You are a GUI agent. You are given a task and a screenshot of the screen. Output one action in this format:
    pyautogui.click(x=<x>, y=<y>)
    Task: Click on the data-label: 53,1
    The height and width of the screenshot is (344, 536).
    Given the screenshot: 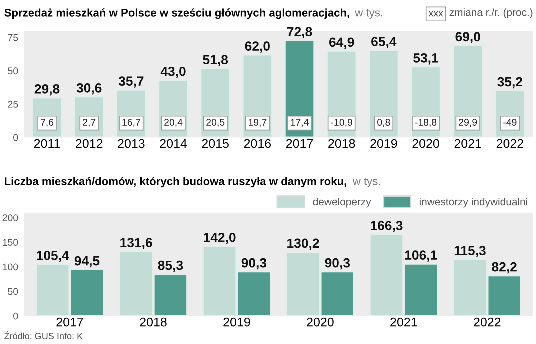 What is the action you would take?
    pyautogui.click(x=426, y=59)
    